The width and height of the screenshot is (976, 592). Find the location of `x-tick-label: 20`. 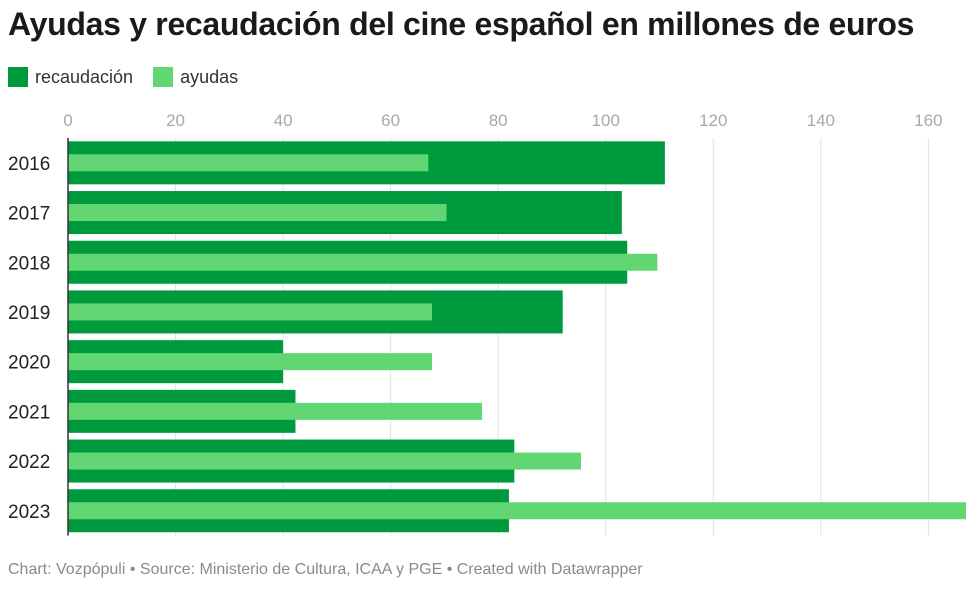

x-tick-label: 20 is located at coordinates (175, 120).